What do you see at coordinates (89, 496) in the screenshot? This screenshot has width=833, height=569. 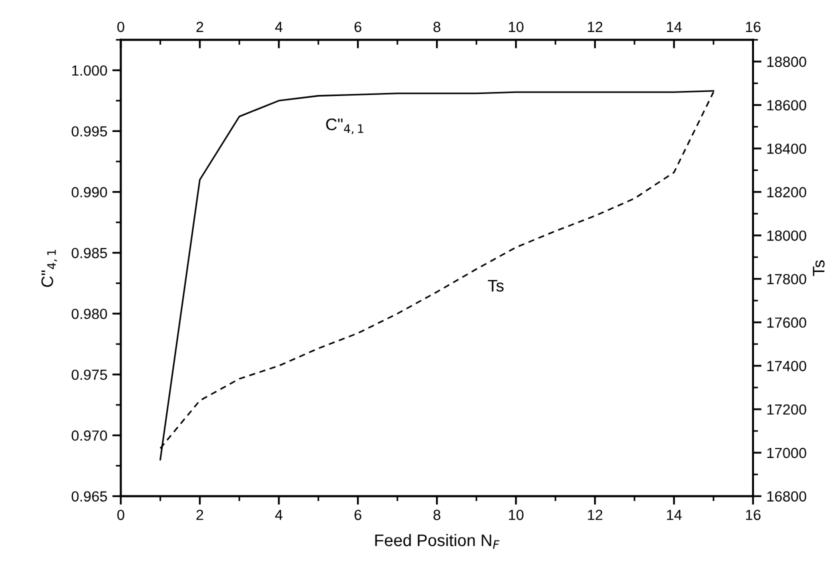 I see `y-tick-label: 0.965` at bounding box center [89, 496].